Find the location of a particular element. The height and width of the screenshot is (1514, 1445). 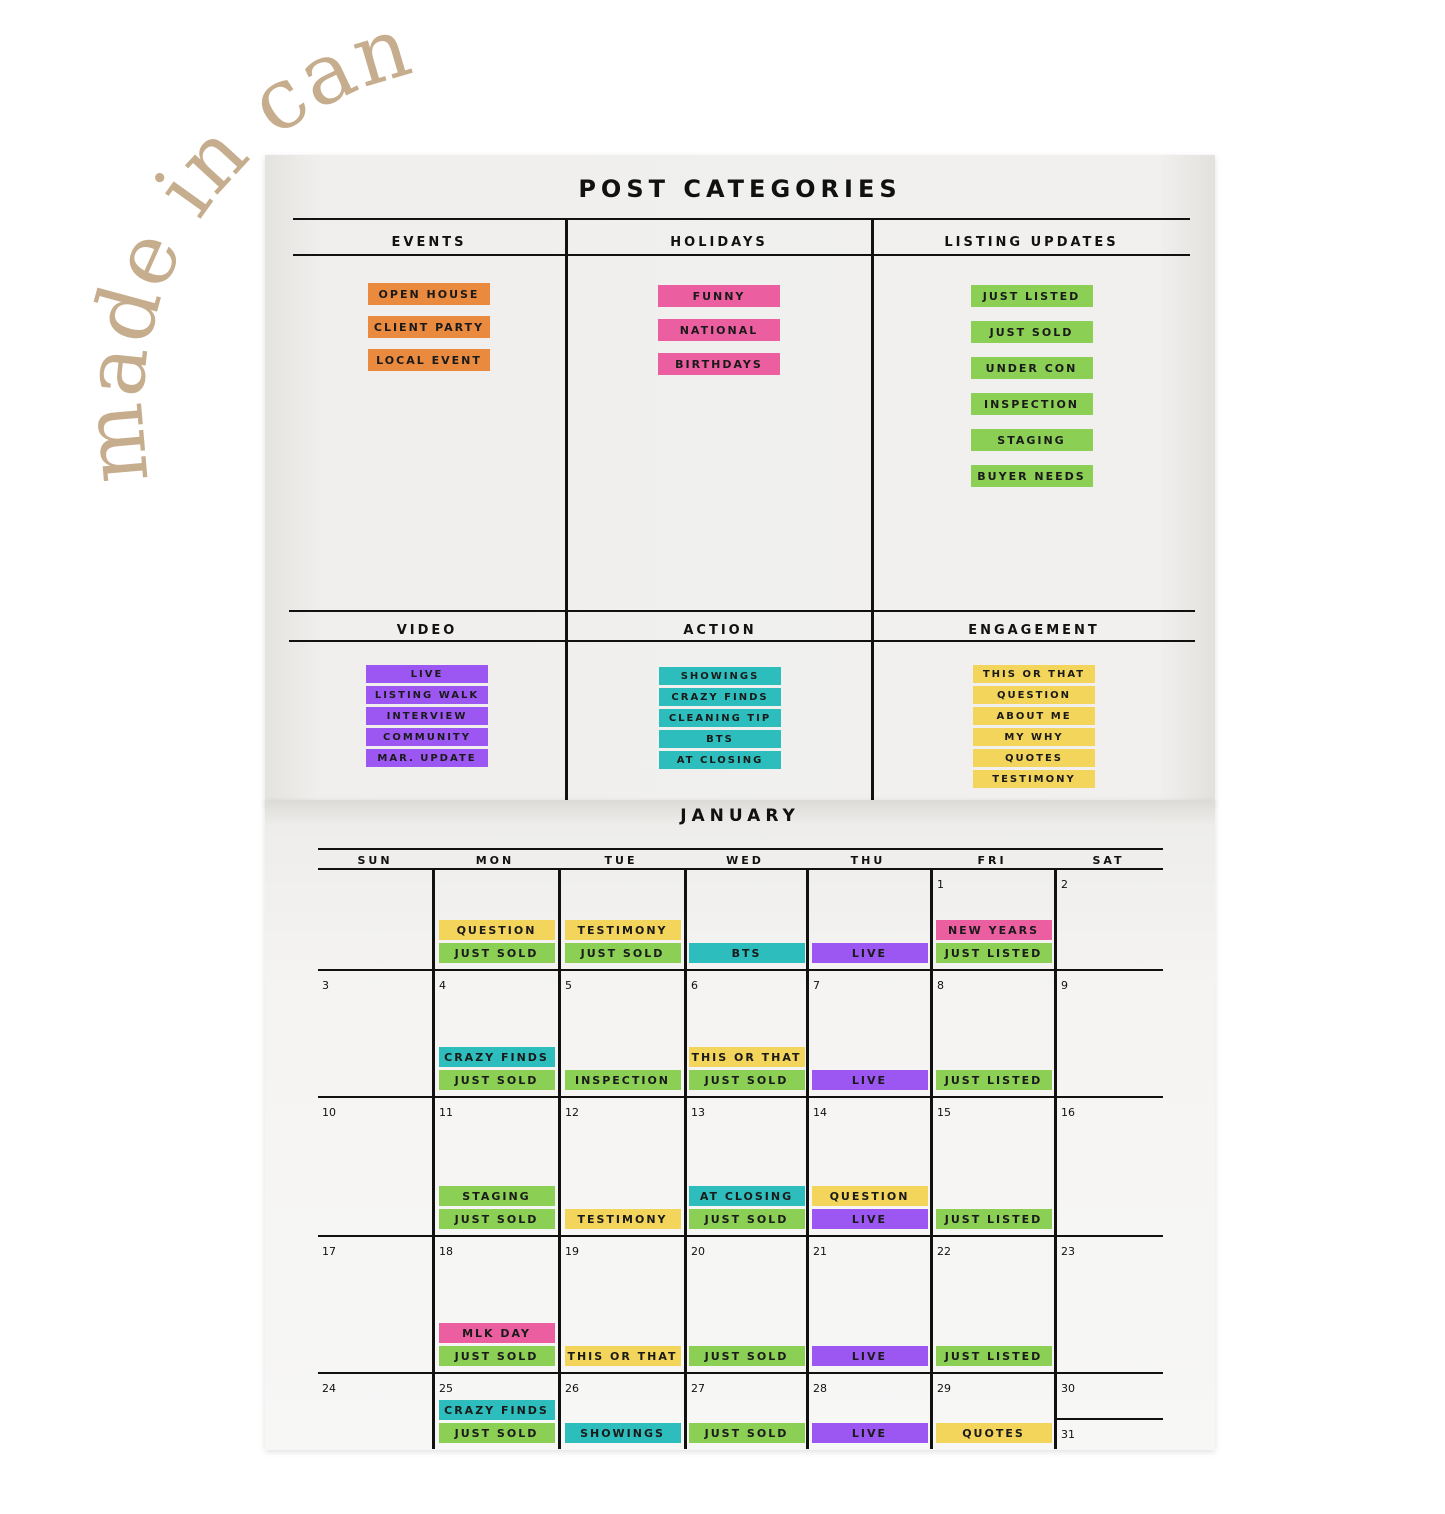

calendar-day-cell: 28 LIVE is located at coordinates (868, 1411).